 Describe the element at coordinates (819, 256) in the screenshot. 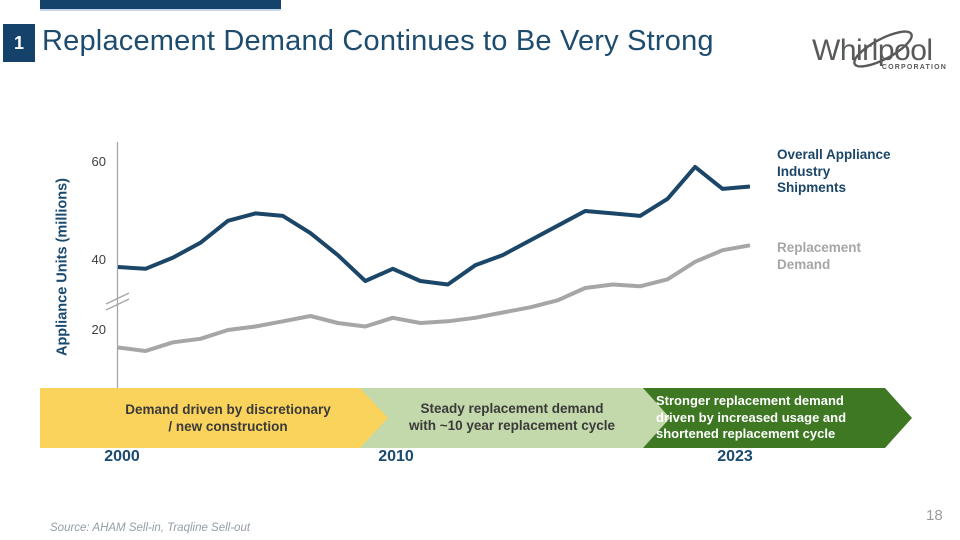

I see `legend-replacement-demand: Replacement Demand` at that location.